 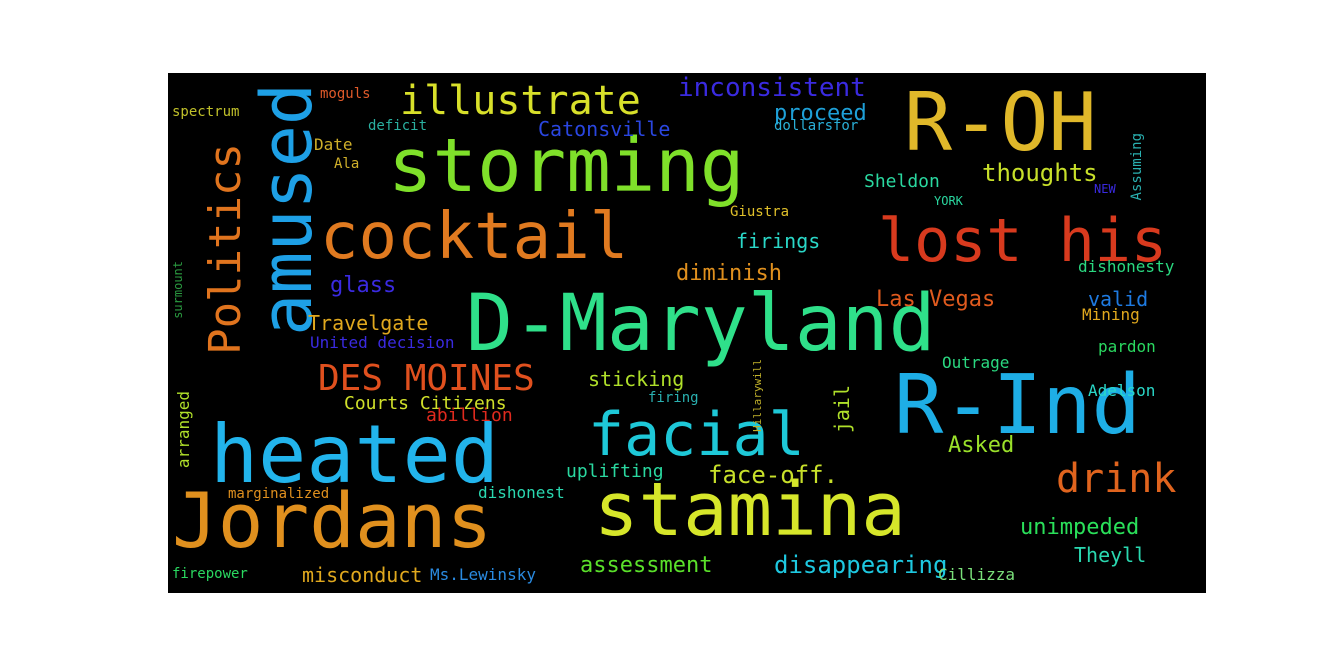 I want to click on word: moguls, so click(x=345, y=94).